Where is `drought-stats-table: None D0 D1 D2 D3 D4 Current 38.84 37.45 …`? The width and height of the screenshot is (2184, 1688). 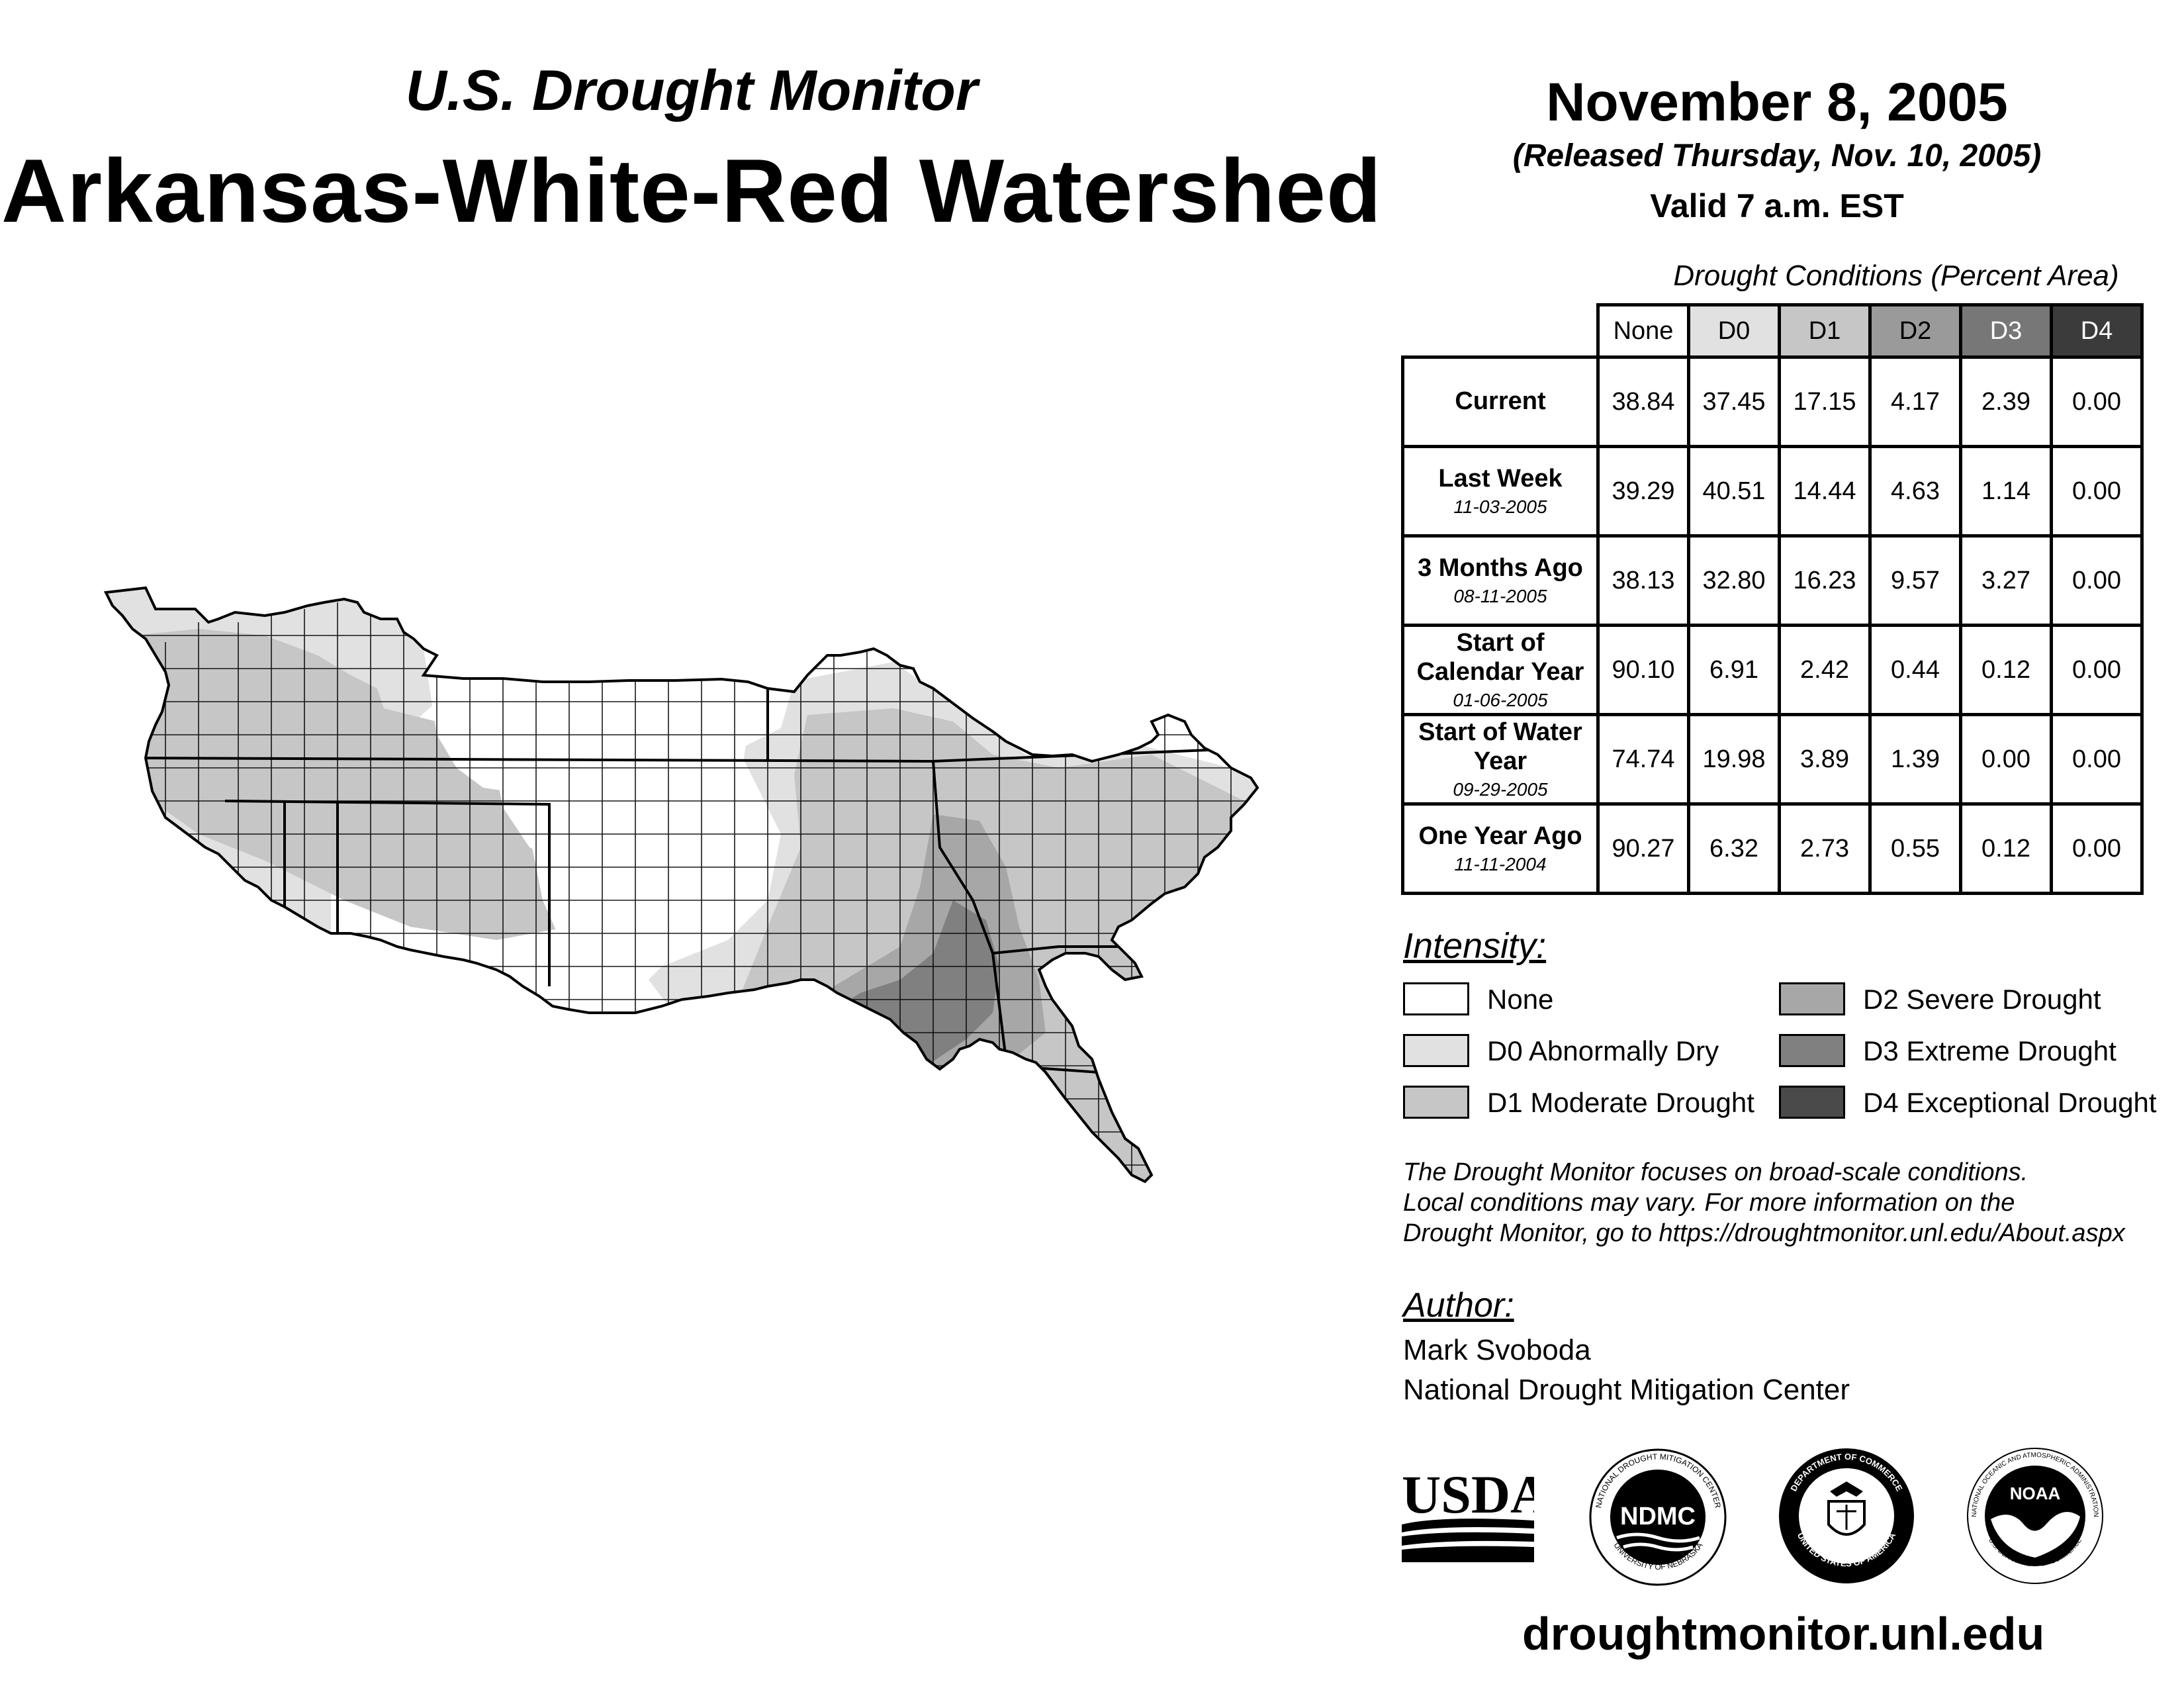
drought-stats-table: None D0 D1 D2 D3 D4 Current 38.84 37.45 … is located at coordinates (1772, 599).